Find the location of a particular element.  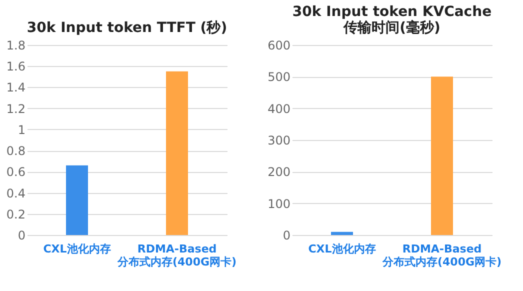

y-tick-label: 500 is located at coordinates (279, 77).